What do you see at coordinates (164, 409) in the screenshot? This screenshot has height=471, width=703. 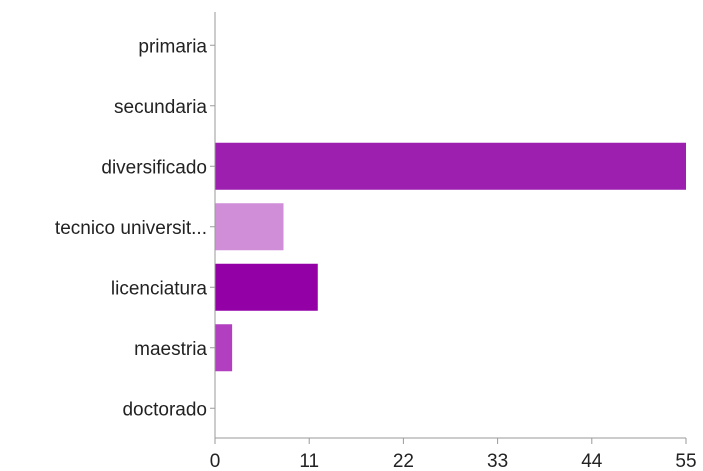 I see `category-label-6: doctorado` at bounding box center [164, 409].